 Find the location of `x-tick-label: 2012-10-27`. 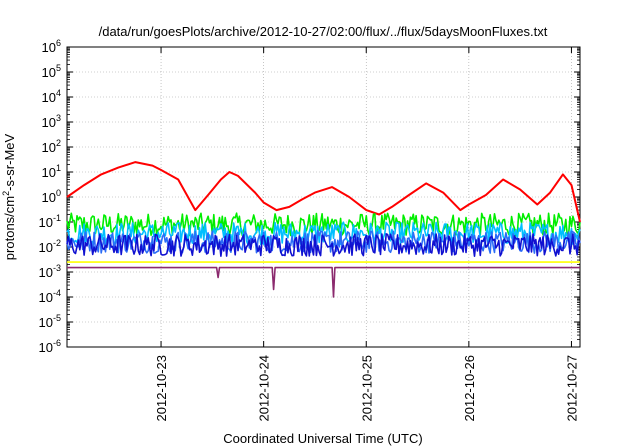

x-tick-label: 2012-10-27 is located at coordinates (571, 388).